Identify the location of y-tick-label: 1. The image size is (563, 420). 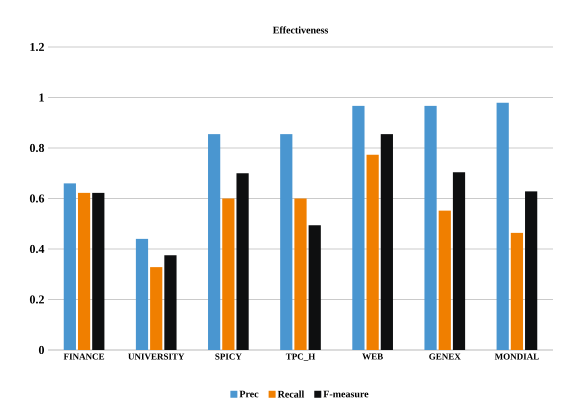
(41, 98).